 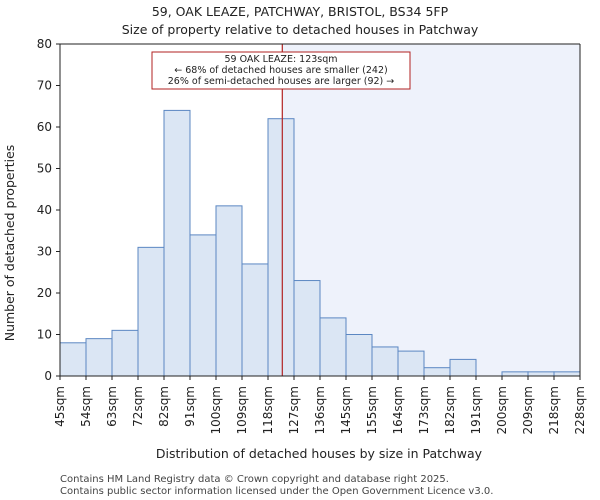 What do you see at coordinates (463, 367) in the screenshot?
I see `bar-182sqm` at bounding box center [463, 367].